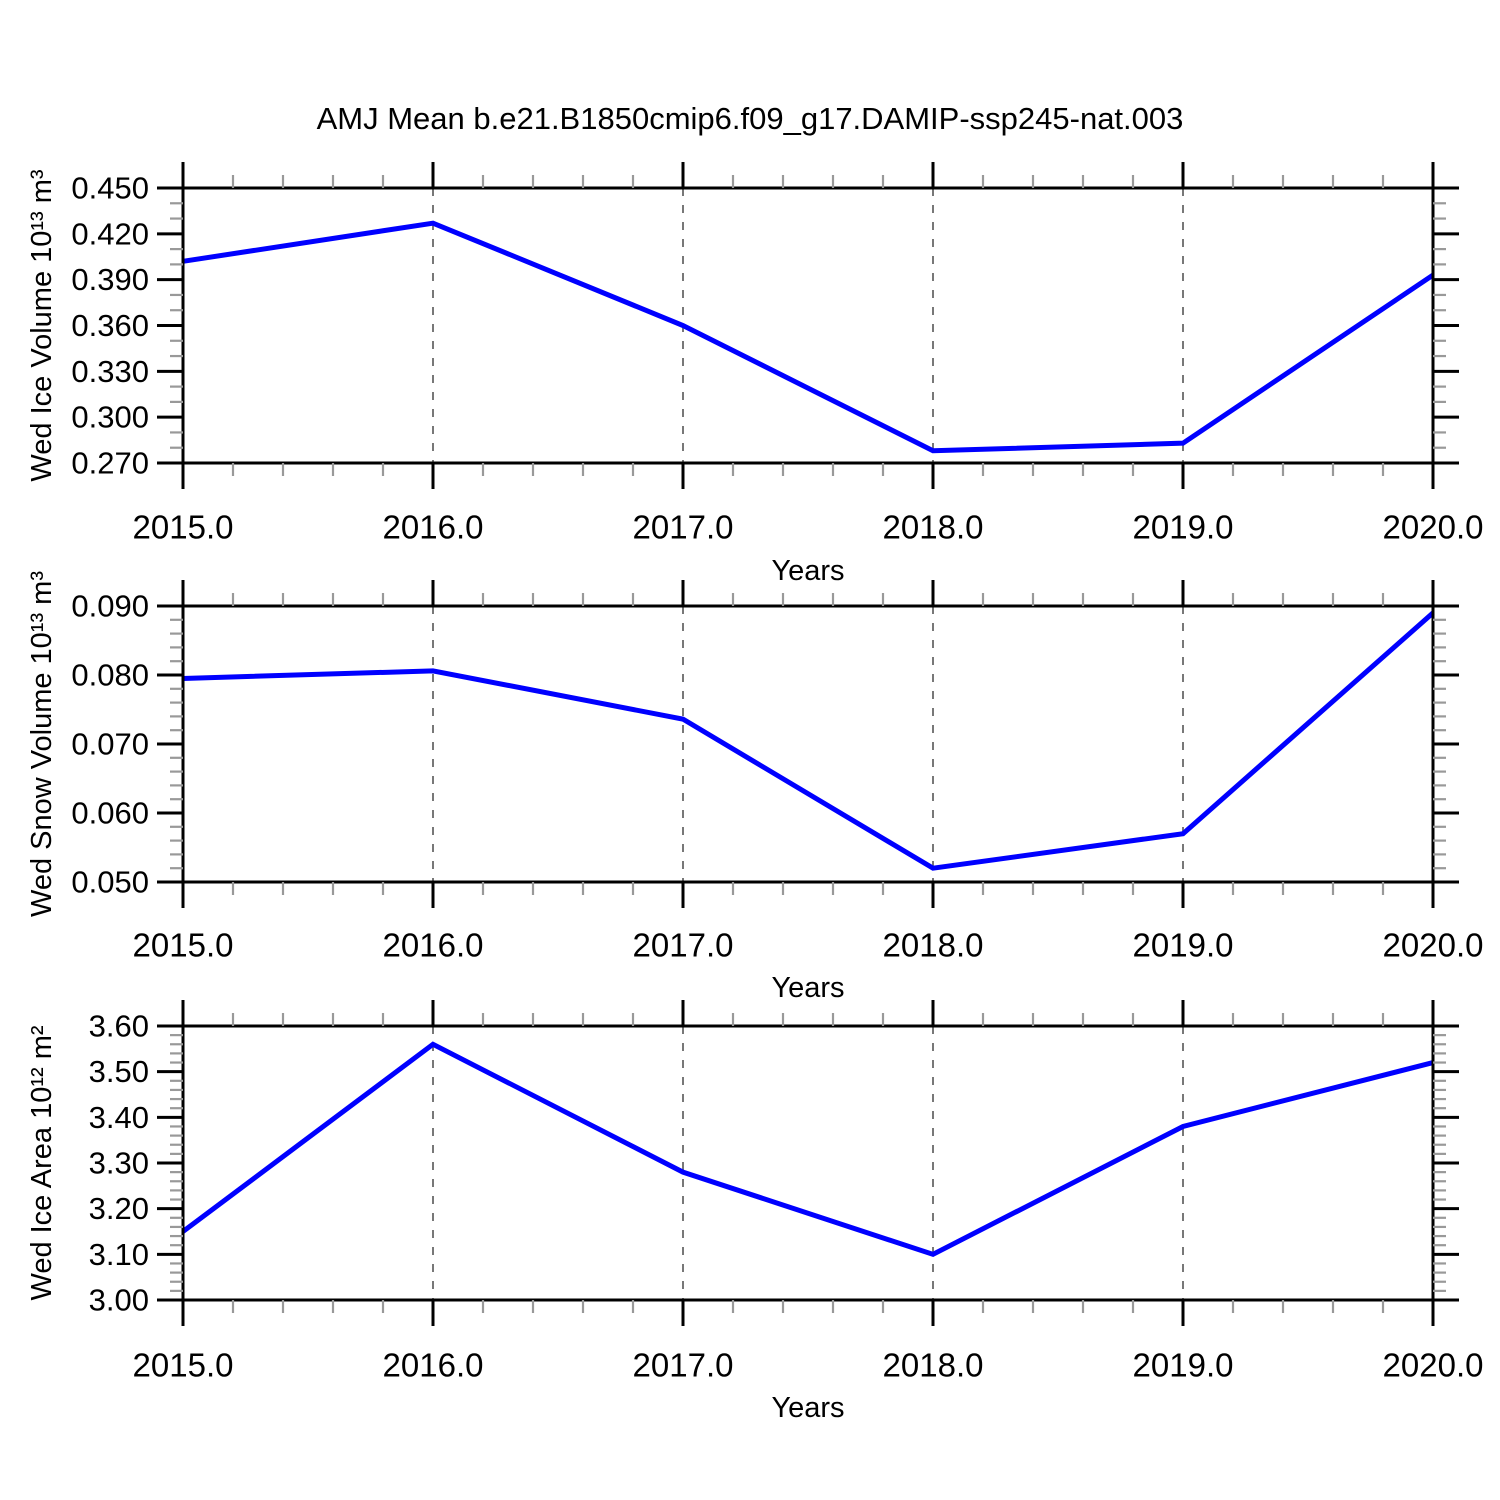 The width and height of the screenshot is (1500, 1500). Describe the element at coordinates (110, 325) in the screenshot. I see `y-tick-label: 0.360` at that location.